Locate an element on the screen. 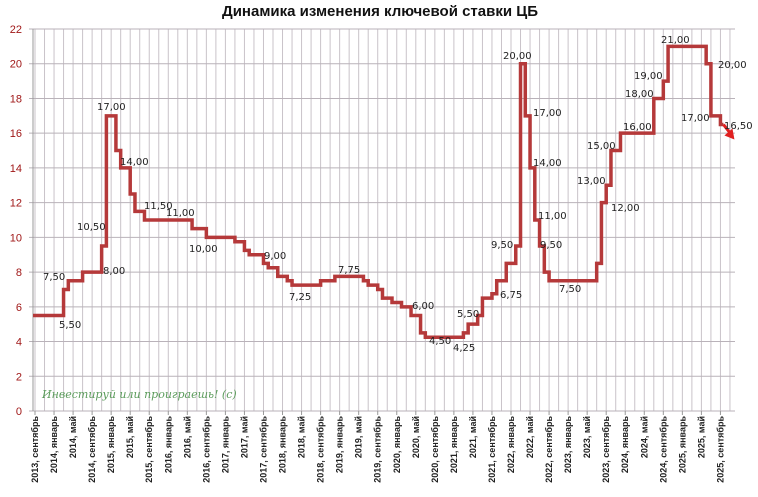  x-tick-label: 2022, январь is located at coordinates (511, 445).